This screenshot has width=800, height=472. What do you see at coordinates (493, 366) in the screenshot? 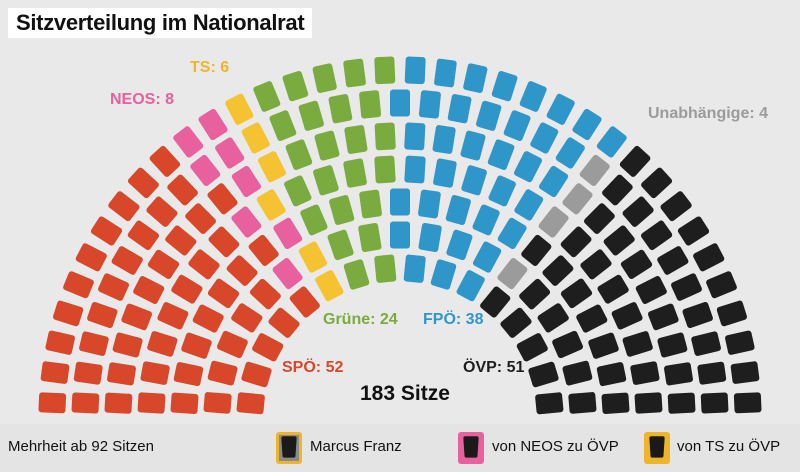
I see `party-label-övp: ÖVP: 51` at bounding box center [493, 366].